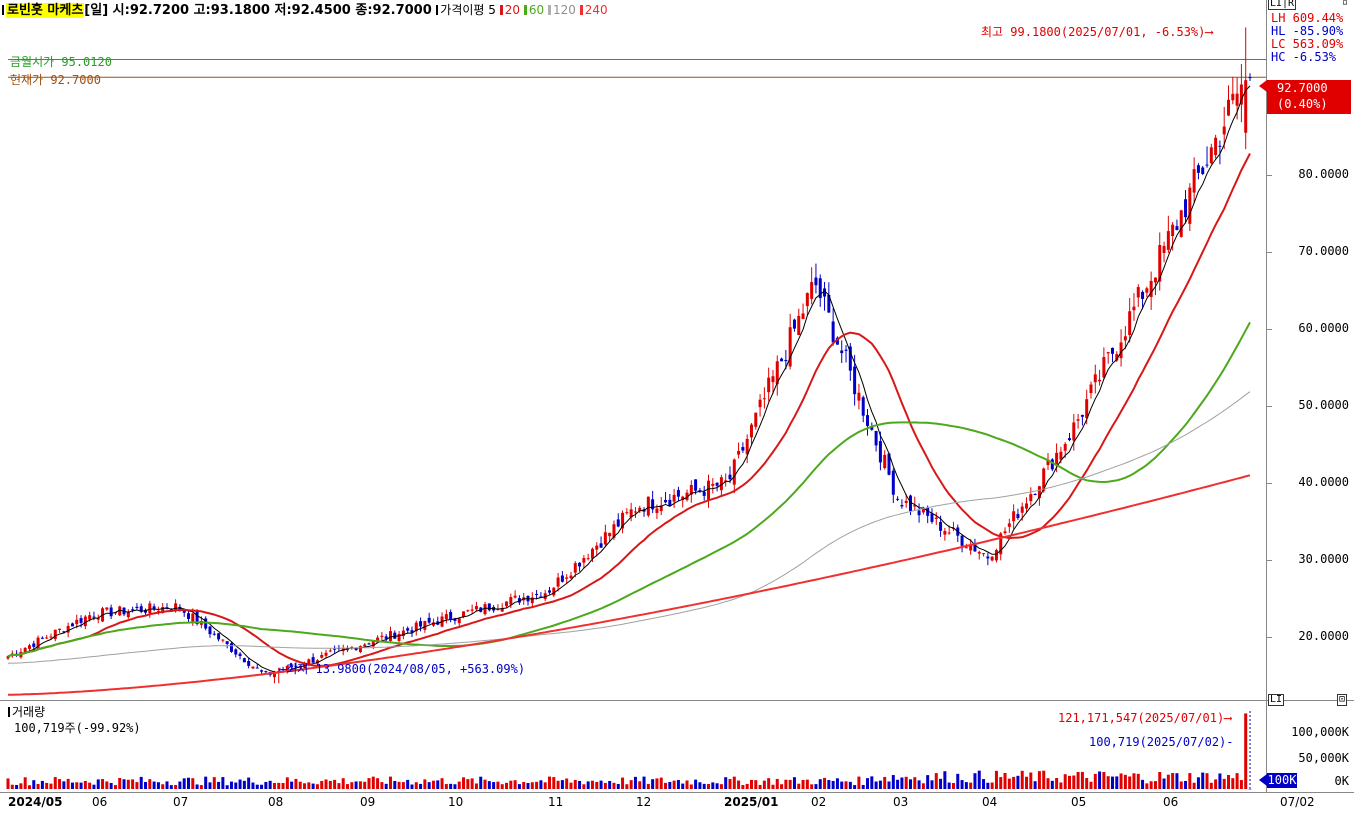 Image resolution: width=1354 pixels, height=814 pixels. I want to click on volume-axis: LI ⊡ 100,000K 50,000K 100K 0K, so click(1306, 743).